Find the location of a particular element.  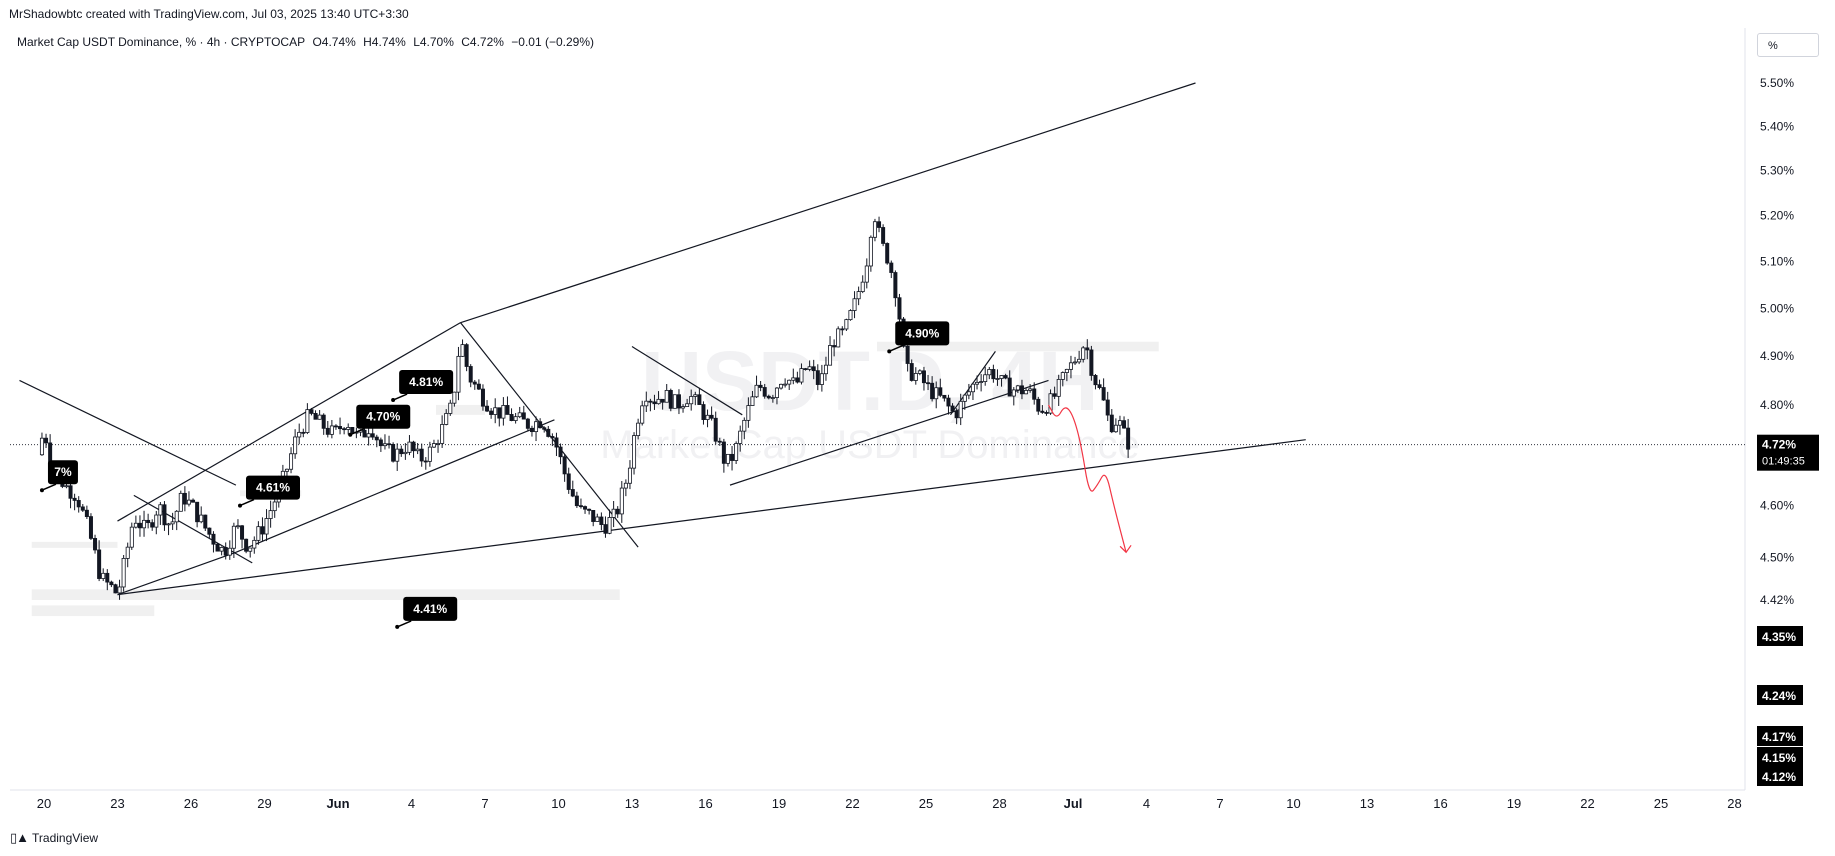

price-zone is located at coordinates (74, 544).